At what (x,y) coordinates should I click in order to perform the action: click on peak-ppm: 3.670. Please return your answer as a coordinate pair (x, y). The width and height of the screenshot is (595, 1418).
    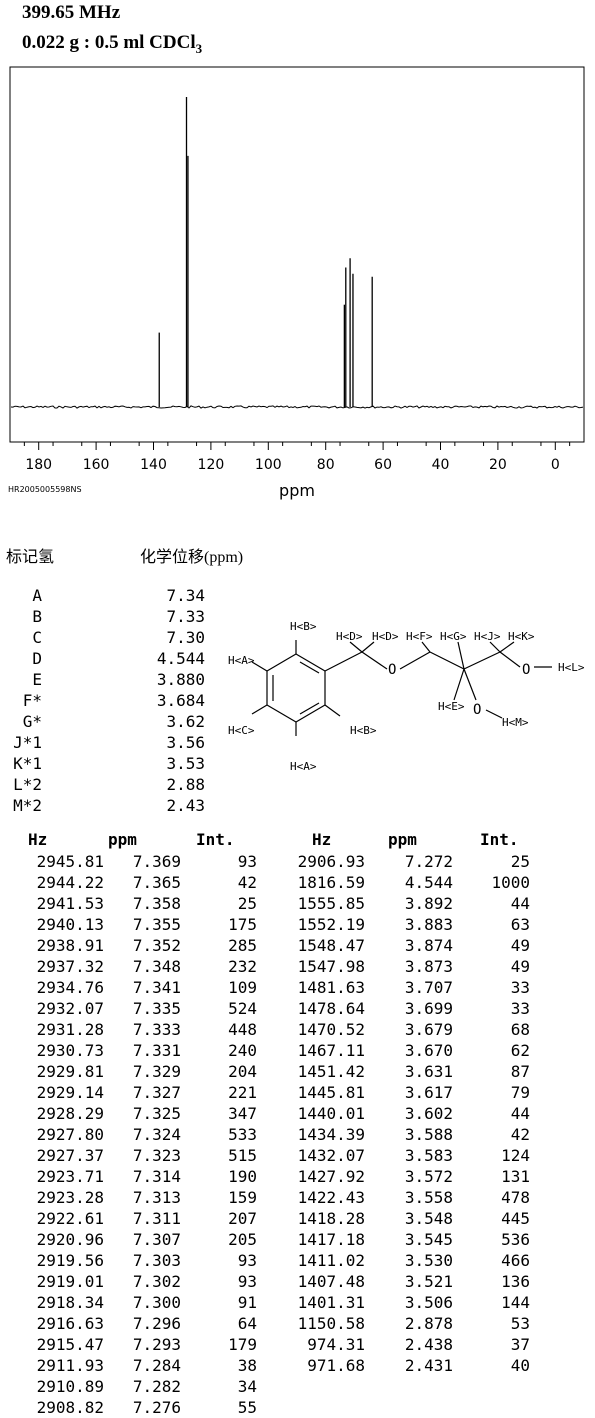
    Looking at the image, I should click on (428, 1050).